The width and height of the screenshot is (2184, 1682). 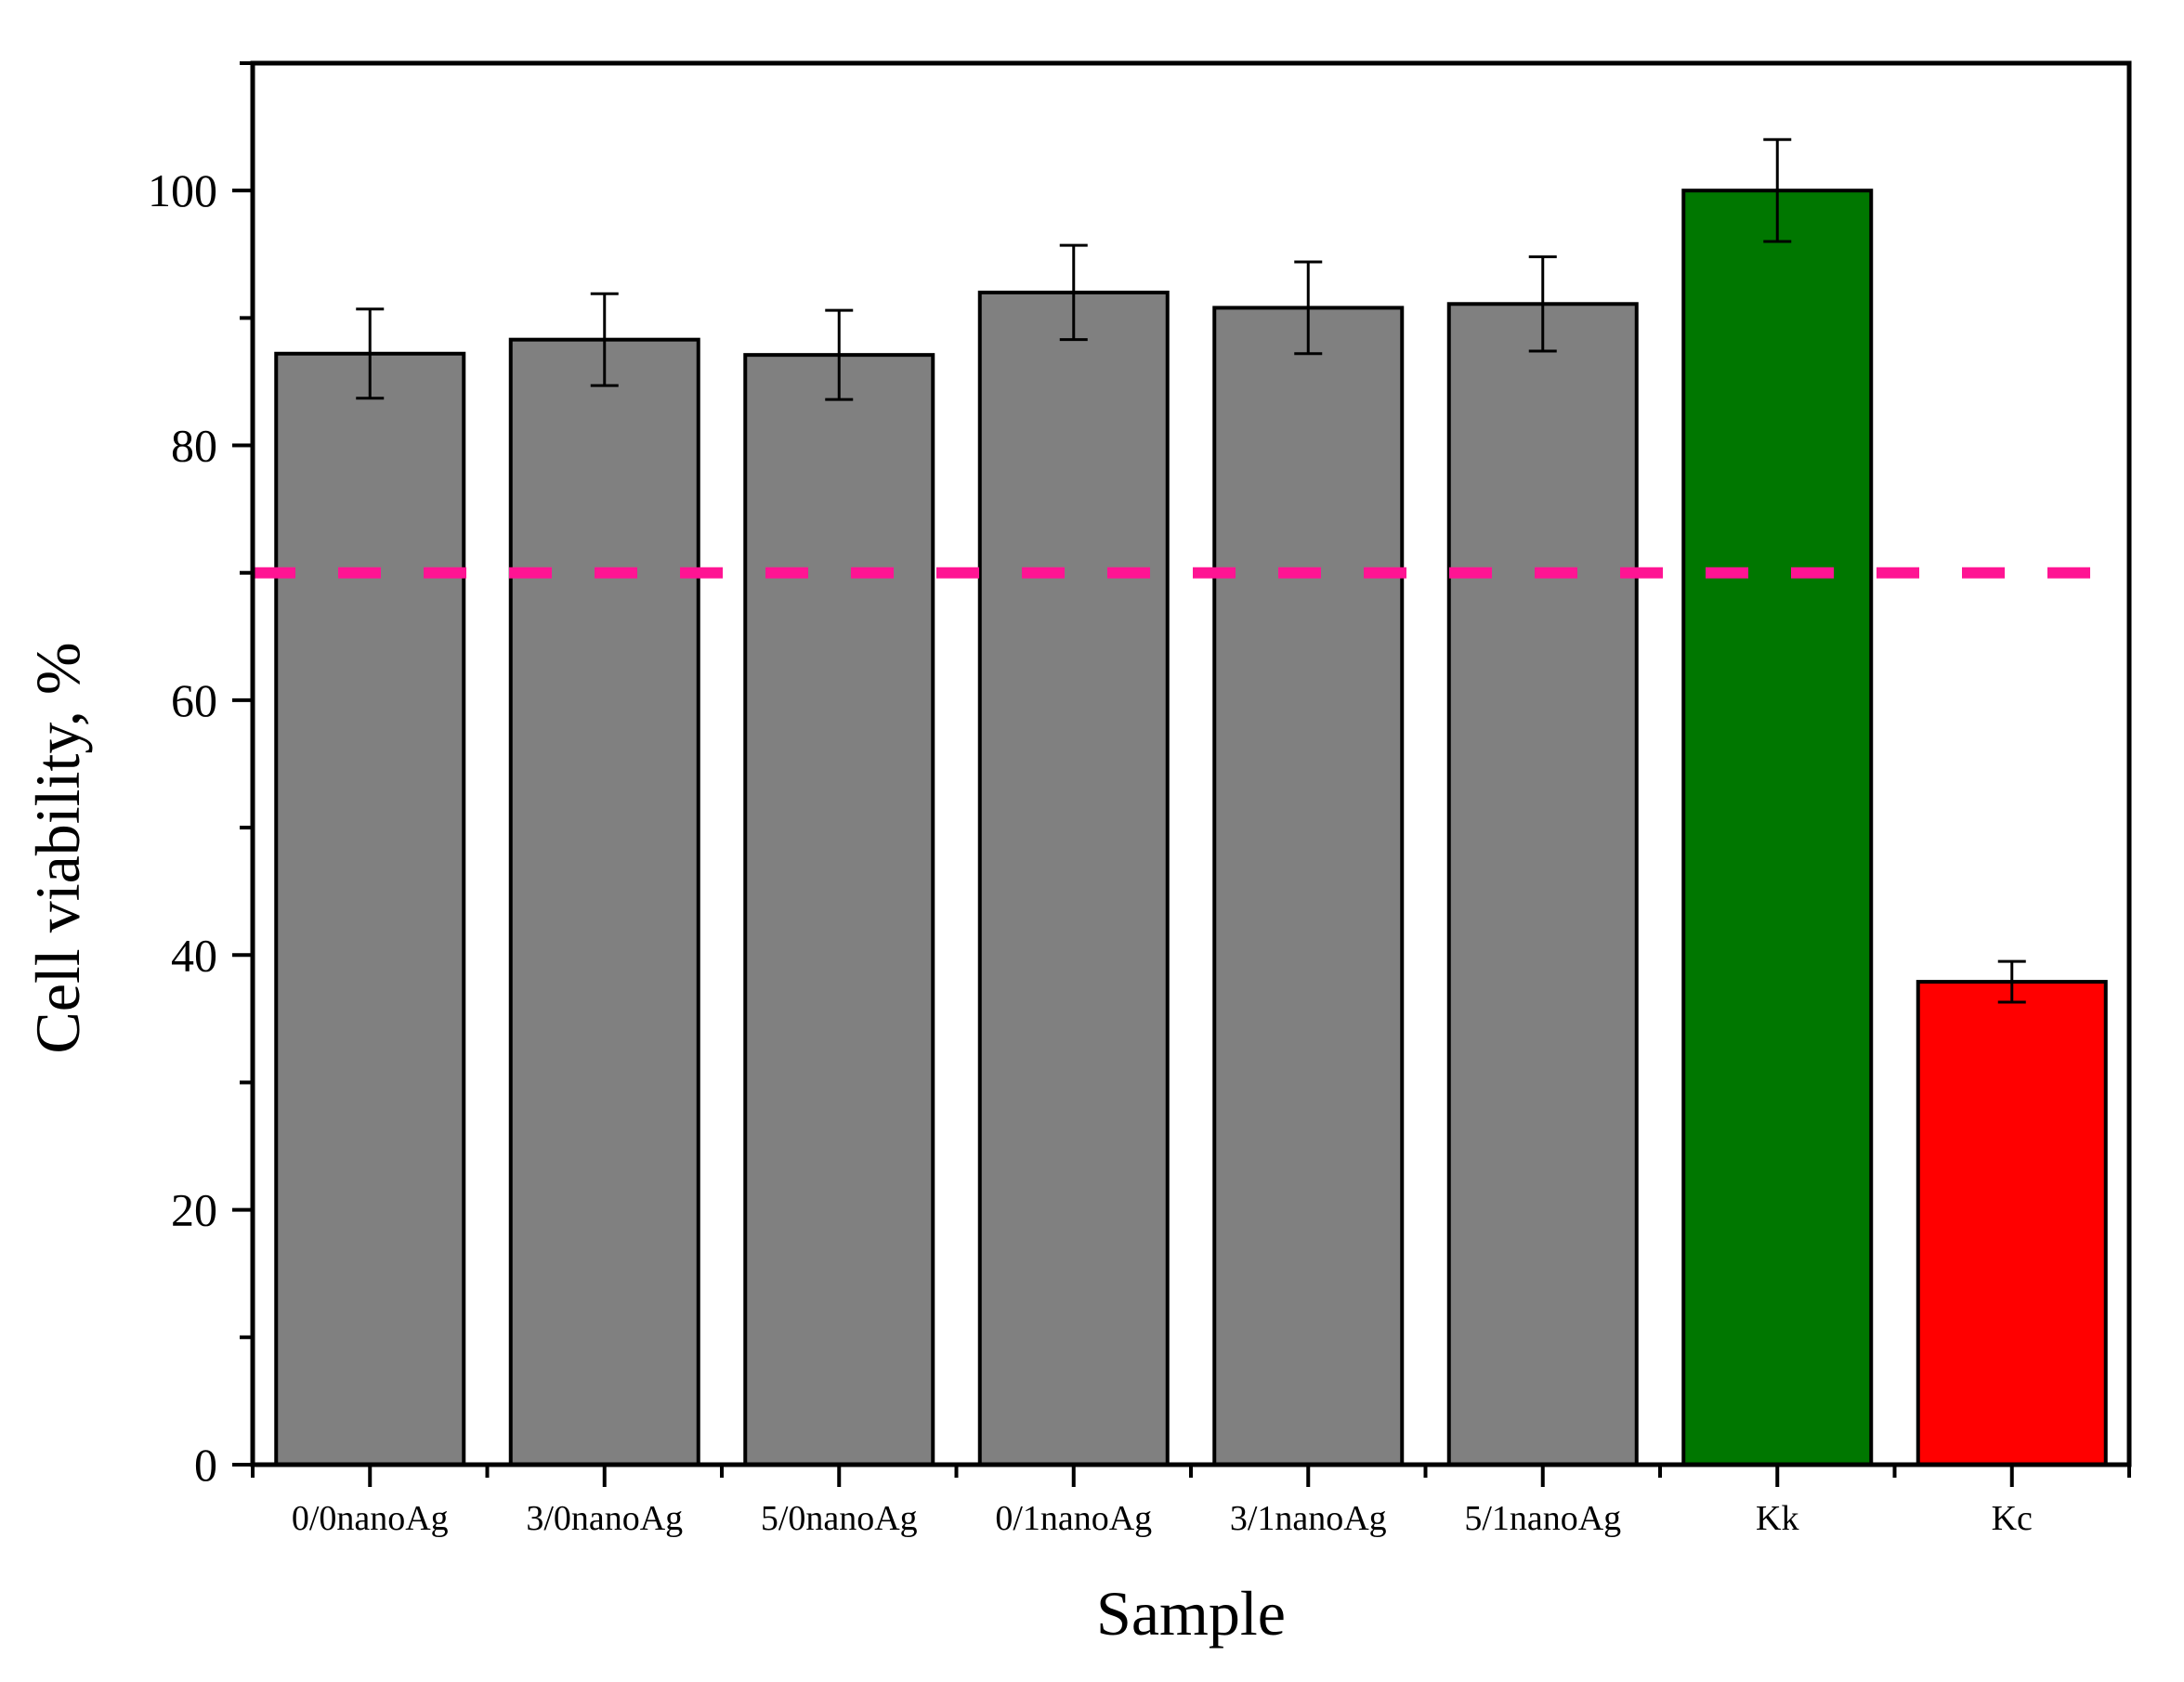 What do you see at coordinates (2012, 1518) in the screenshot?
I see `x-tick-label: Kc` at bounding box center [2012, 1518].